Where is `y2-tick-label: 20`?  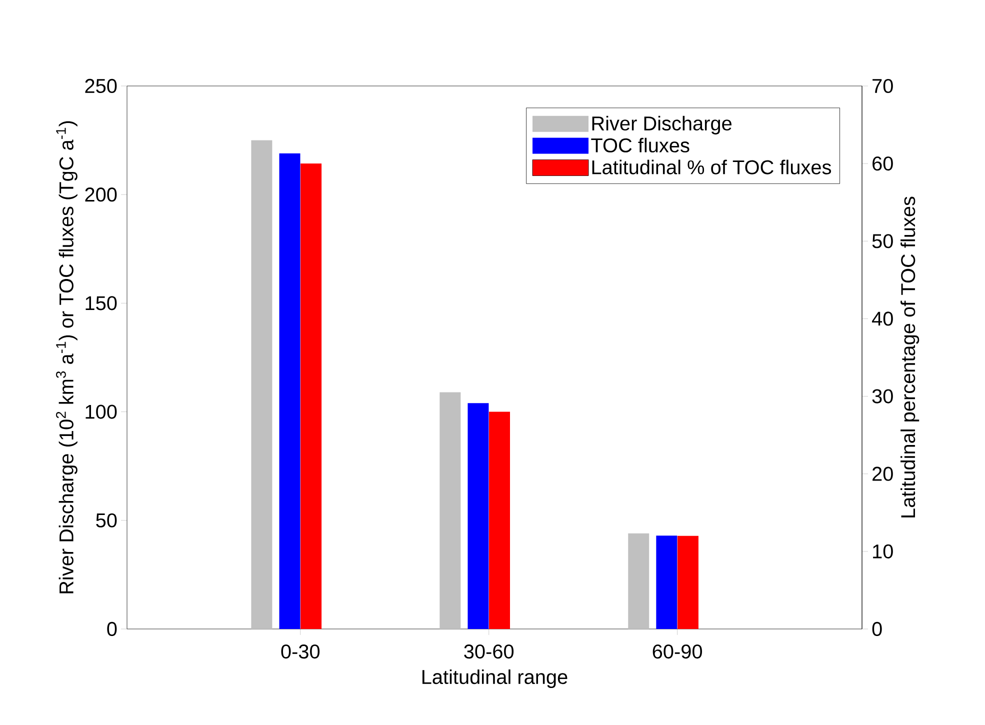
y2-tick-label: 20 is located at coordinates (882, 473).